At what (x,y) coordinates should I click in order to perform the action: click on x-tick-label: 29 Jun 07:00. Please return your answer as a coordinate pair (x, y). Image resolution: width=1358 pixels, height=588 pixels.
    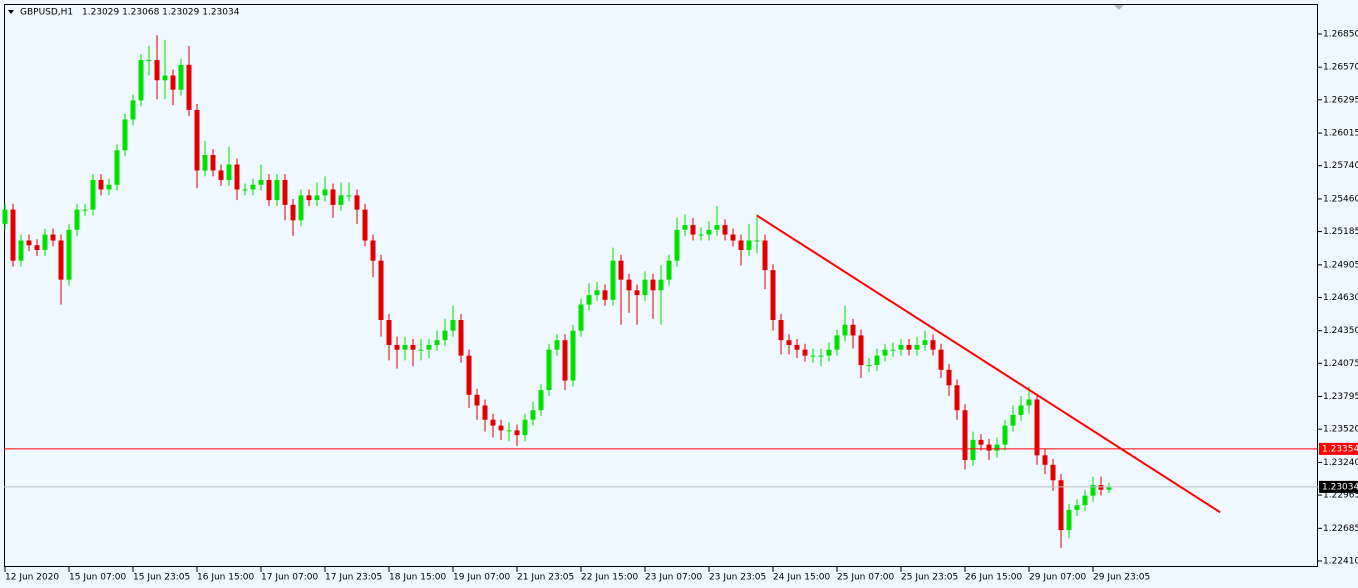
    Looking at the image, I should click on (1057, 578).